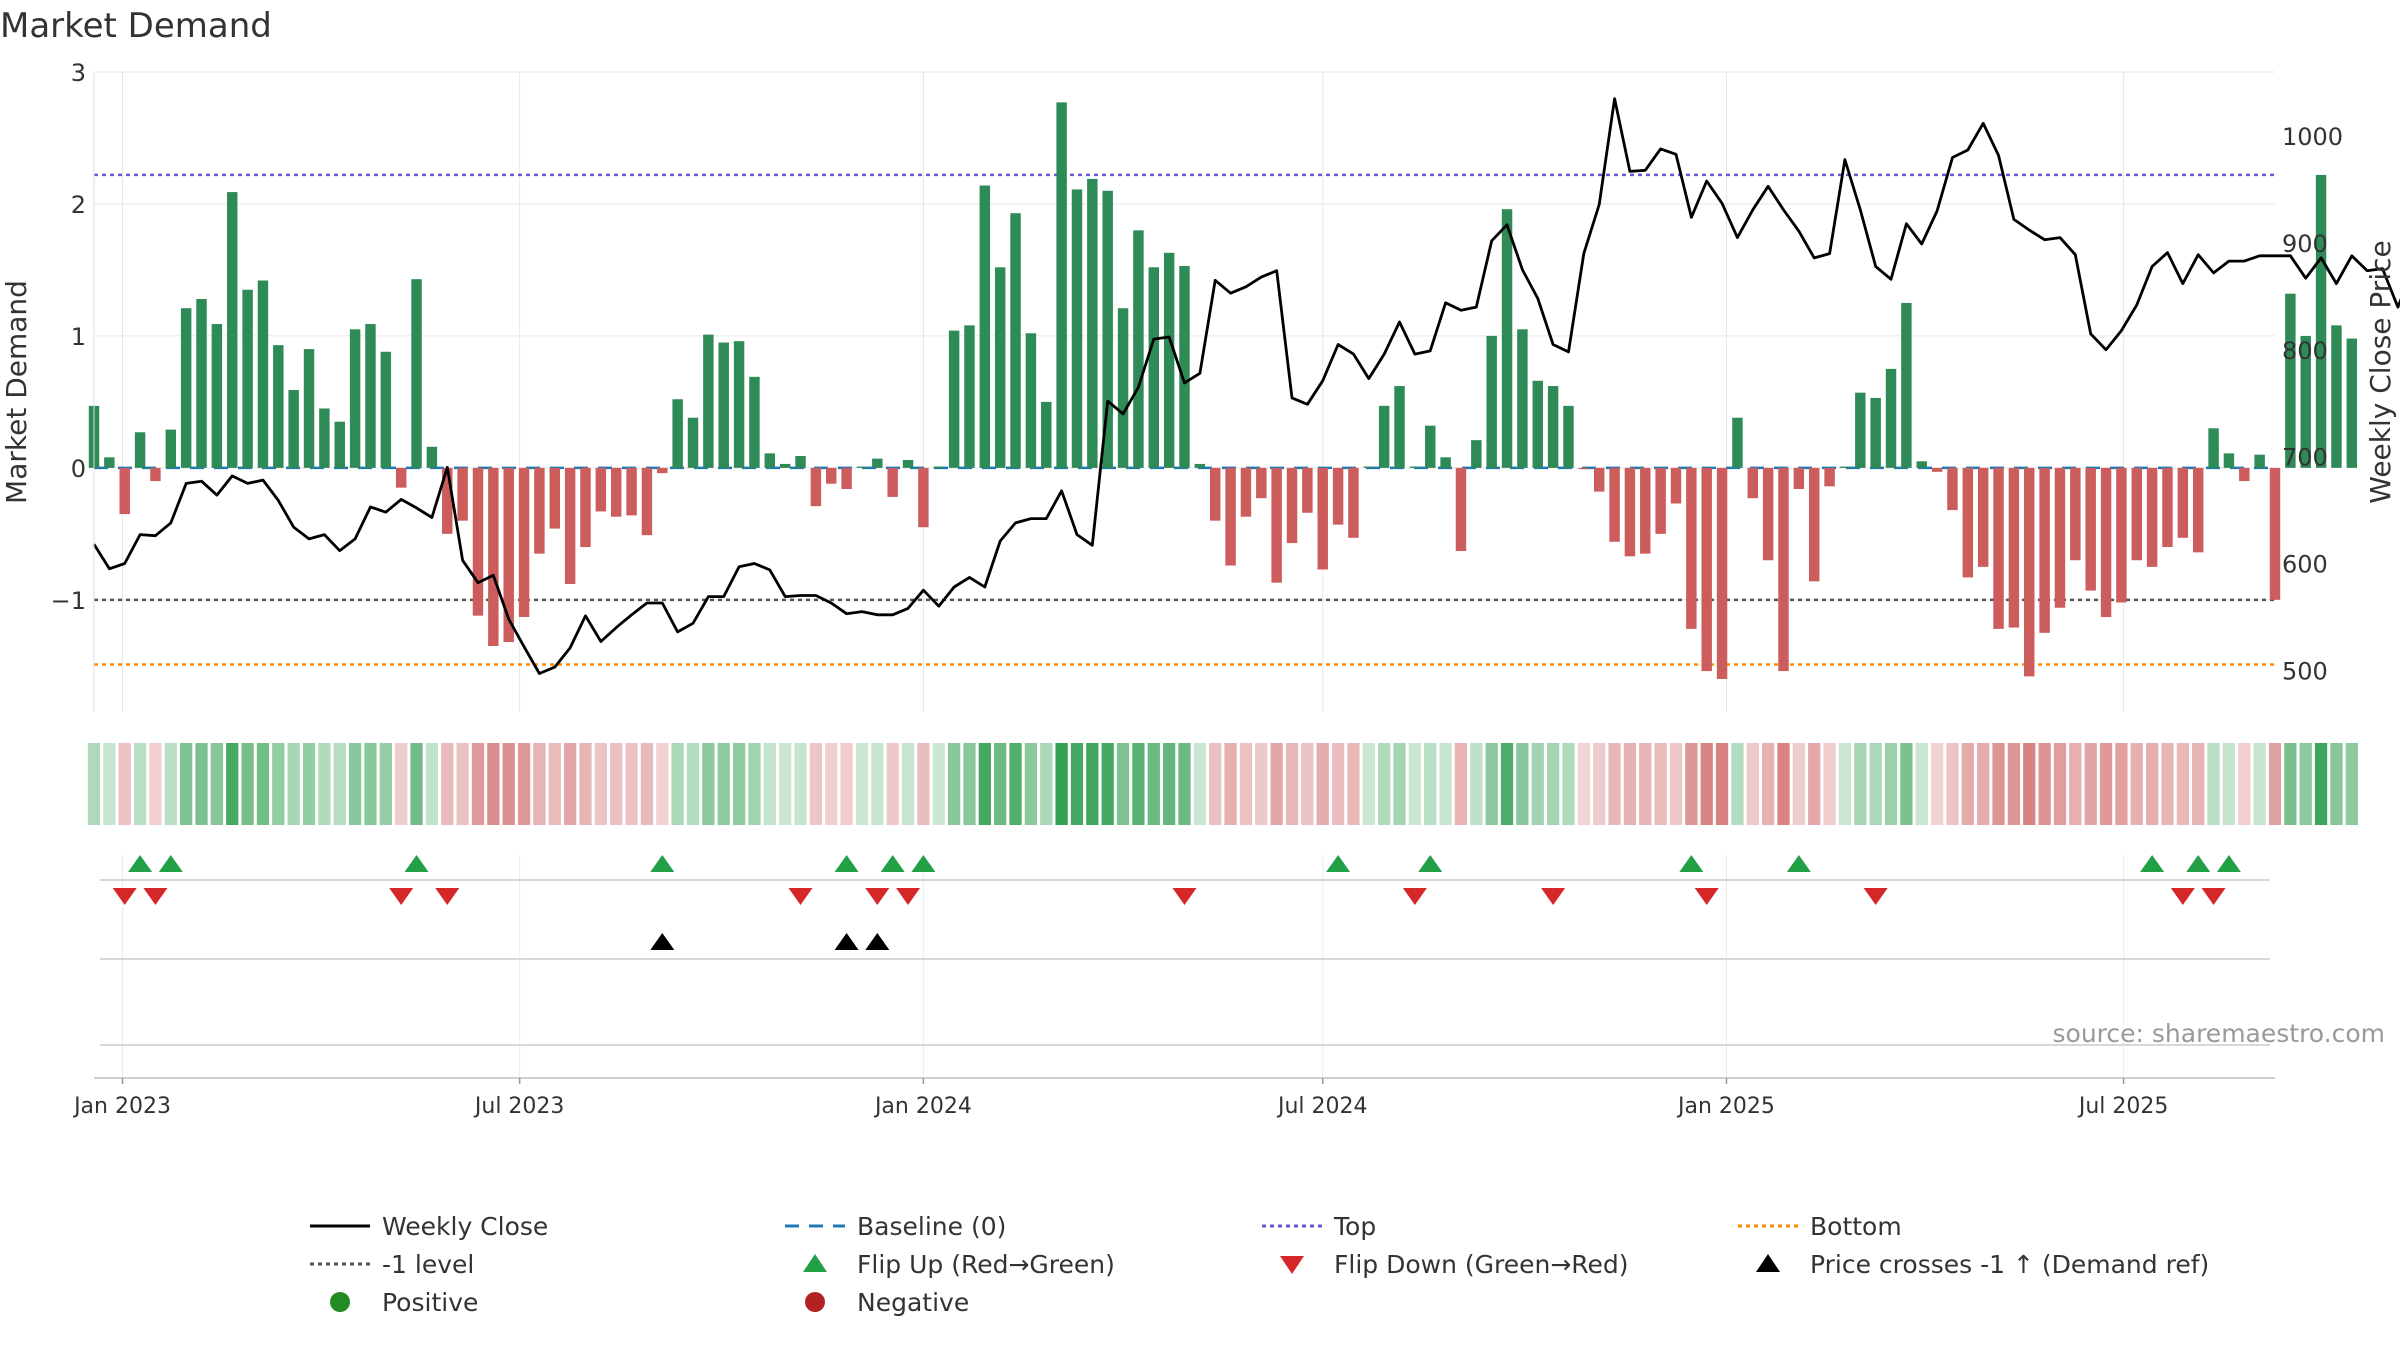 This screenshot has width=2400, height=1350. What do you see at coordinates (78, 73) in the screenshot?
I see `y-tick-label: 3` at bounding box center [78, 73].